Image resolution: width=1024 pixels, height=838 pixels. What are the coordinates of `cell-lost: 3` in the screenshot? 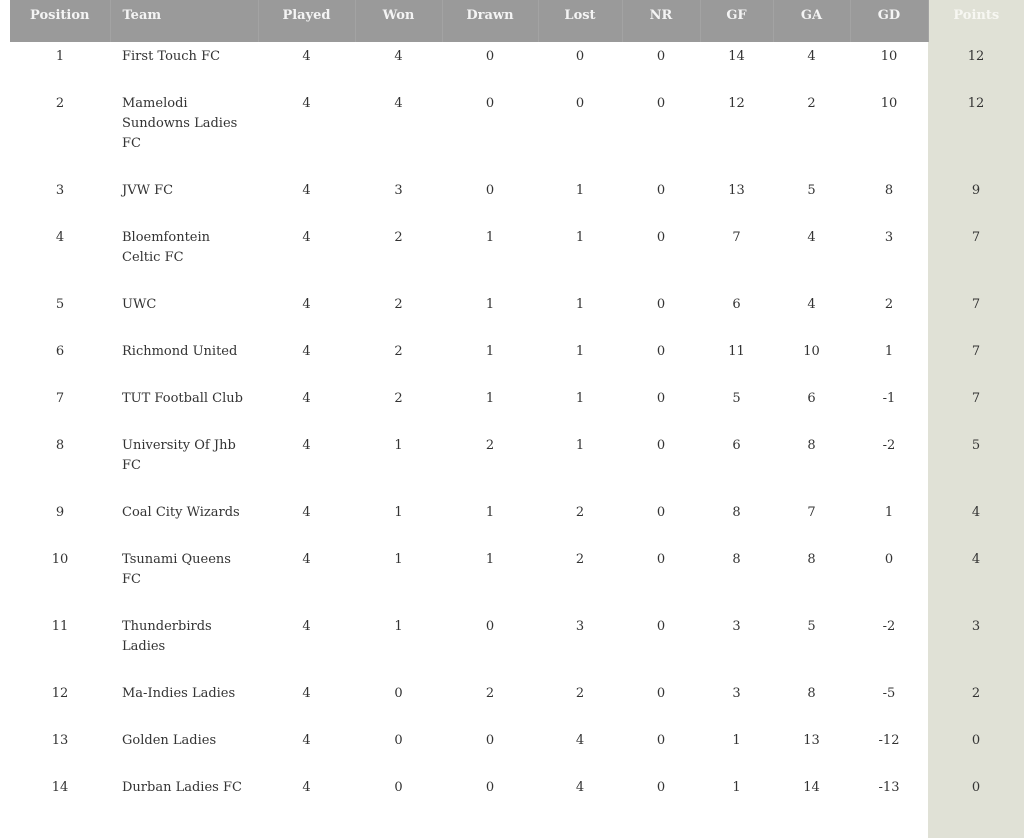 It's located at (580, 626).